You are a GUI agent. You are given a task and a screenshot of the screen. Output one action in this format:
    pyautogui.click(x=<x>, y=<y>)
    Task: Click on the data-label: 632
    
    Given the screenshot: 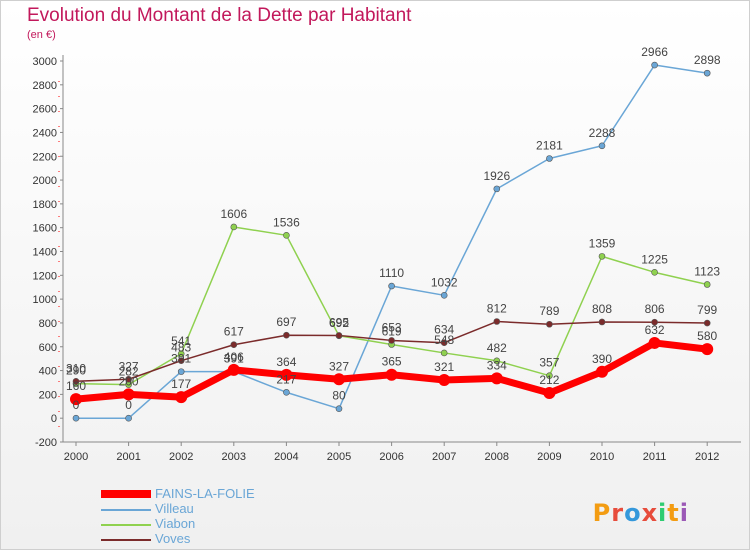 What is the action you would take?
    pyautogui.click(x=655, y=330)
    